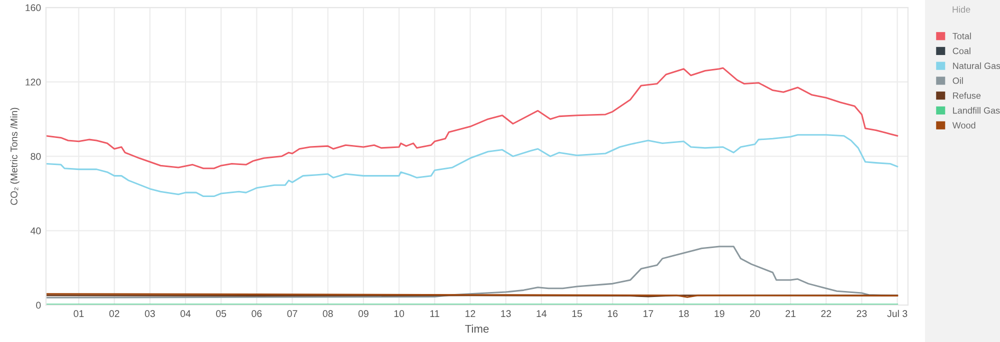  I want to click on x-tick-label: 05, so click(221, 314).